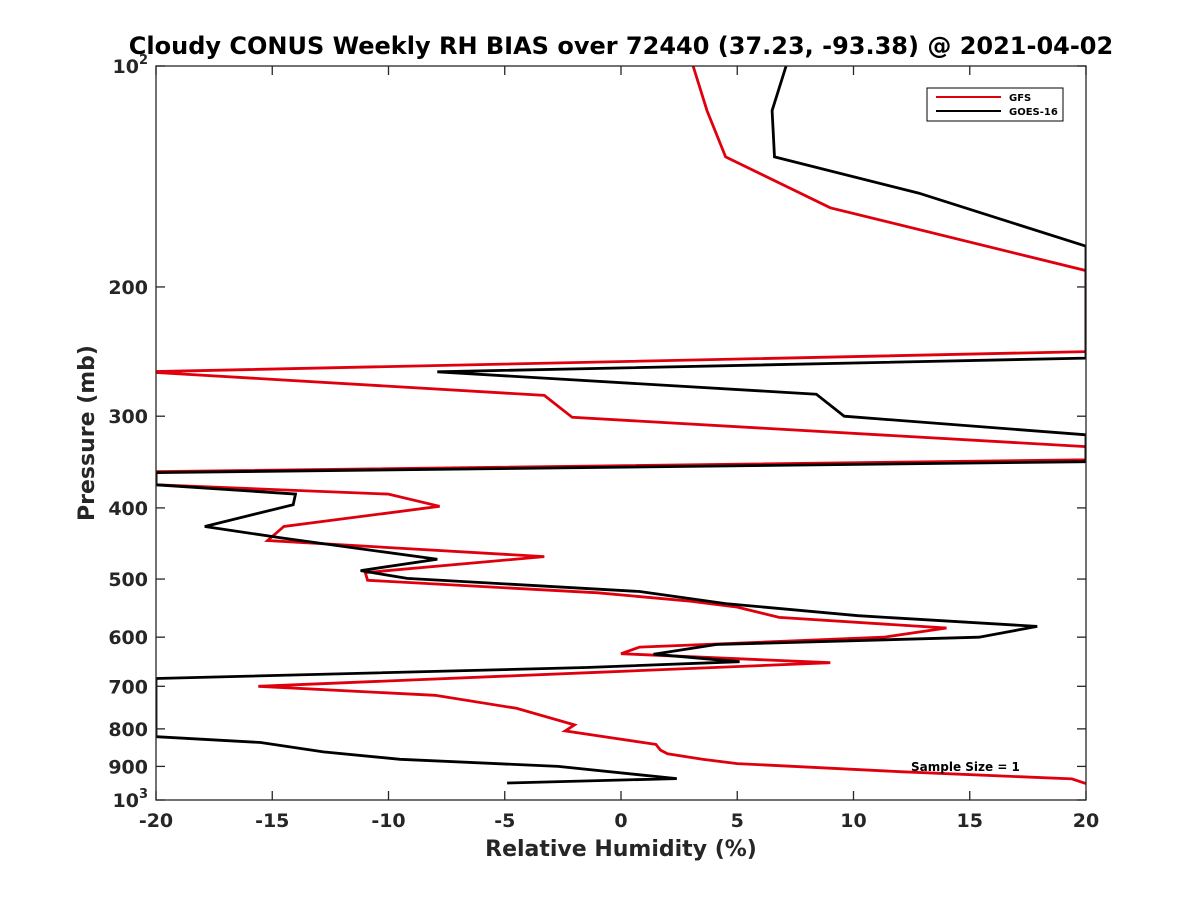  What do you see at coordinates (737, 821) in the screenshot?
I see `x-tick-label: 5` at bounding box center [737, 821].